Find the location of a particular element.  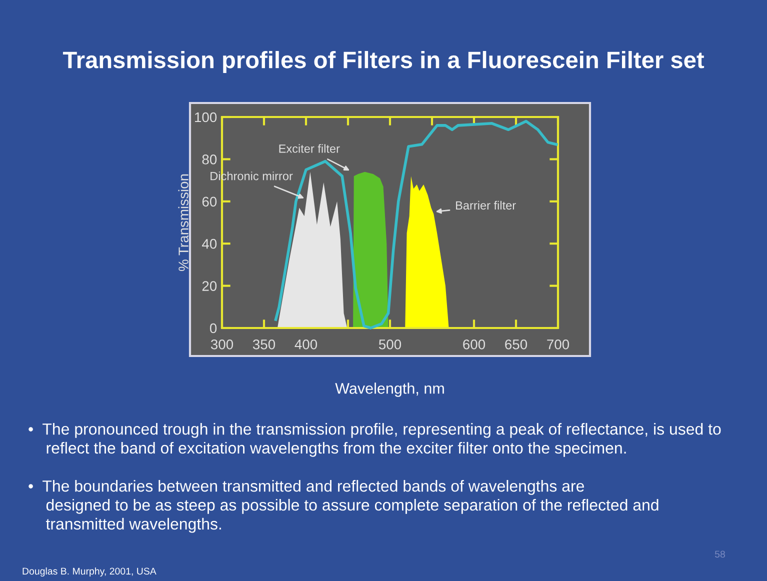

x-tick-label: 650 is located at coordinates (516, 344).